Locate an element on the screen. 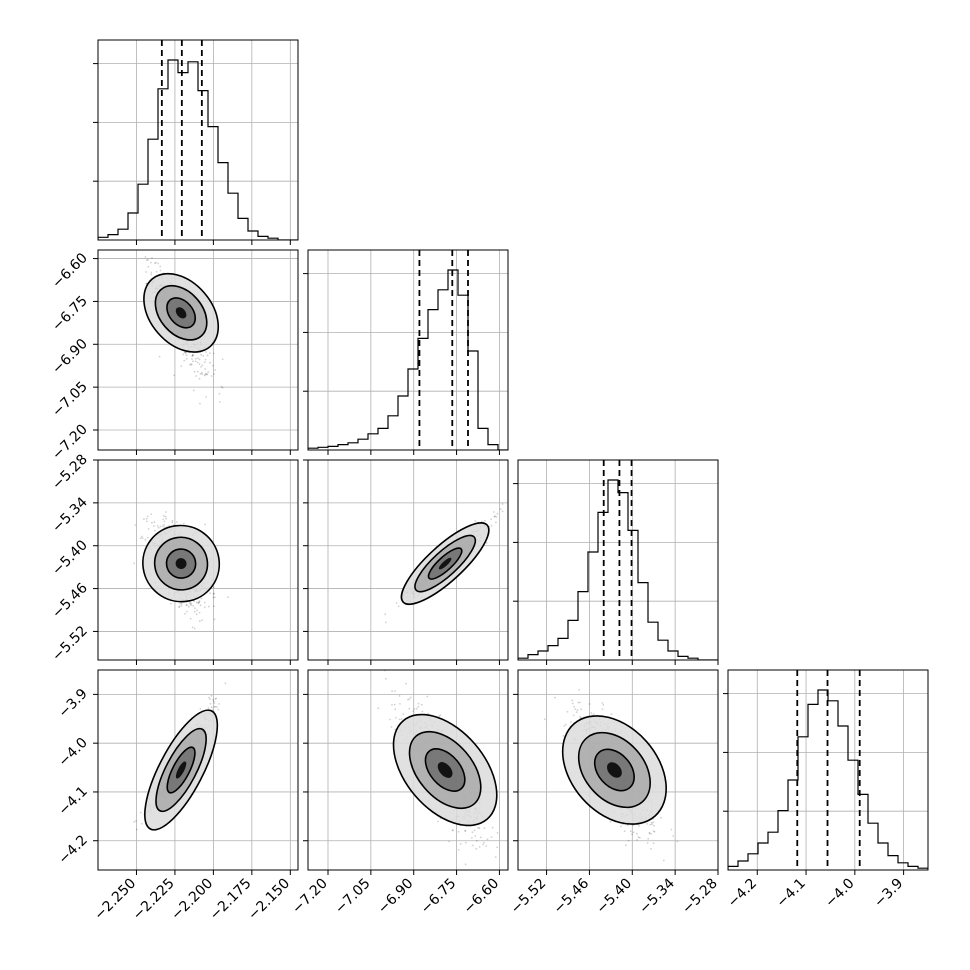 Image resolution: width=970 pixels, height=970 pixels. panel-content is located at coordinates (174, 323).